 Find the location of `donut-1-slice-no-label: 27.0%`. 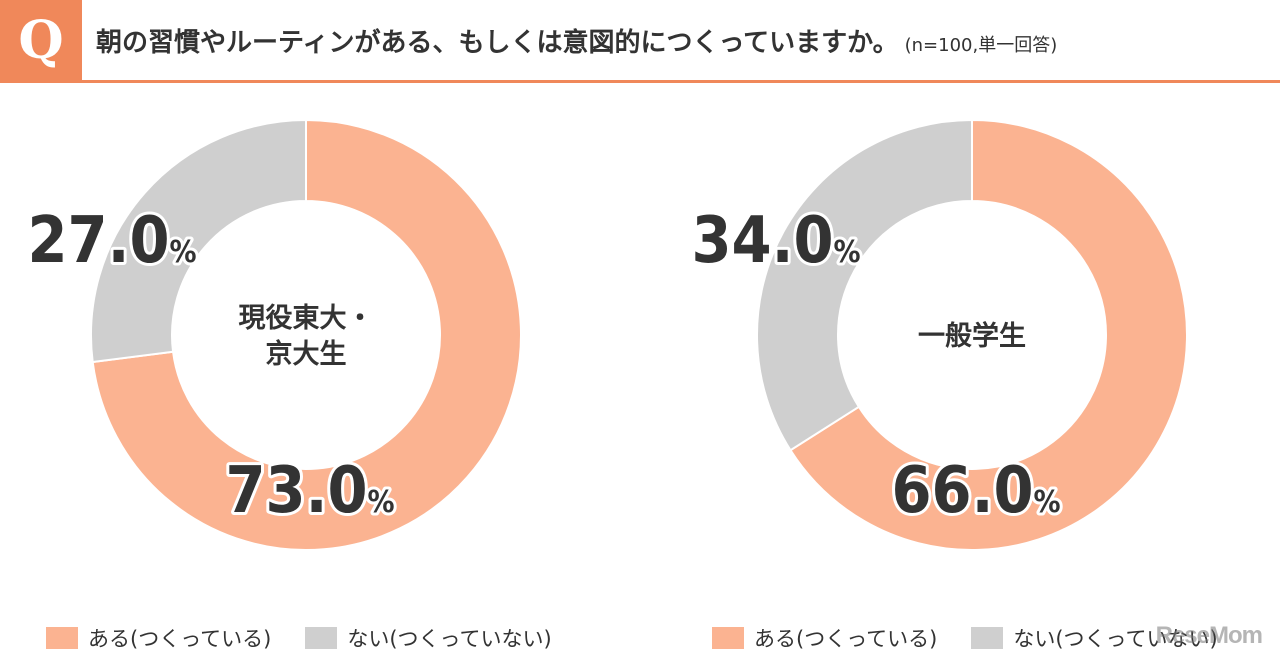

donut-1-slice-no-label: 27.0% is located at coordinates (111, 241).